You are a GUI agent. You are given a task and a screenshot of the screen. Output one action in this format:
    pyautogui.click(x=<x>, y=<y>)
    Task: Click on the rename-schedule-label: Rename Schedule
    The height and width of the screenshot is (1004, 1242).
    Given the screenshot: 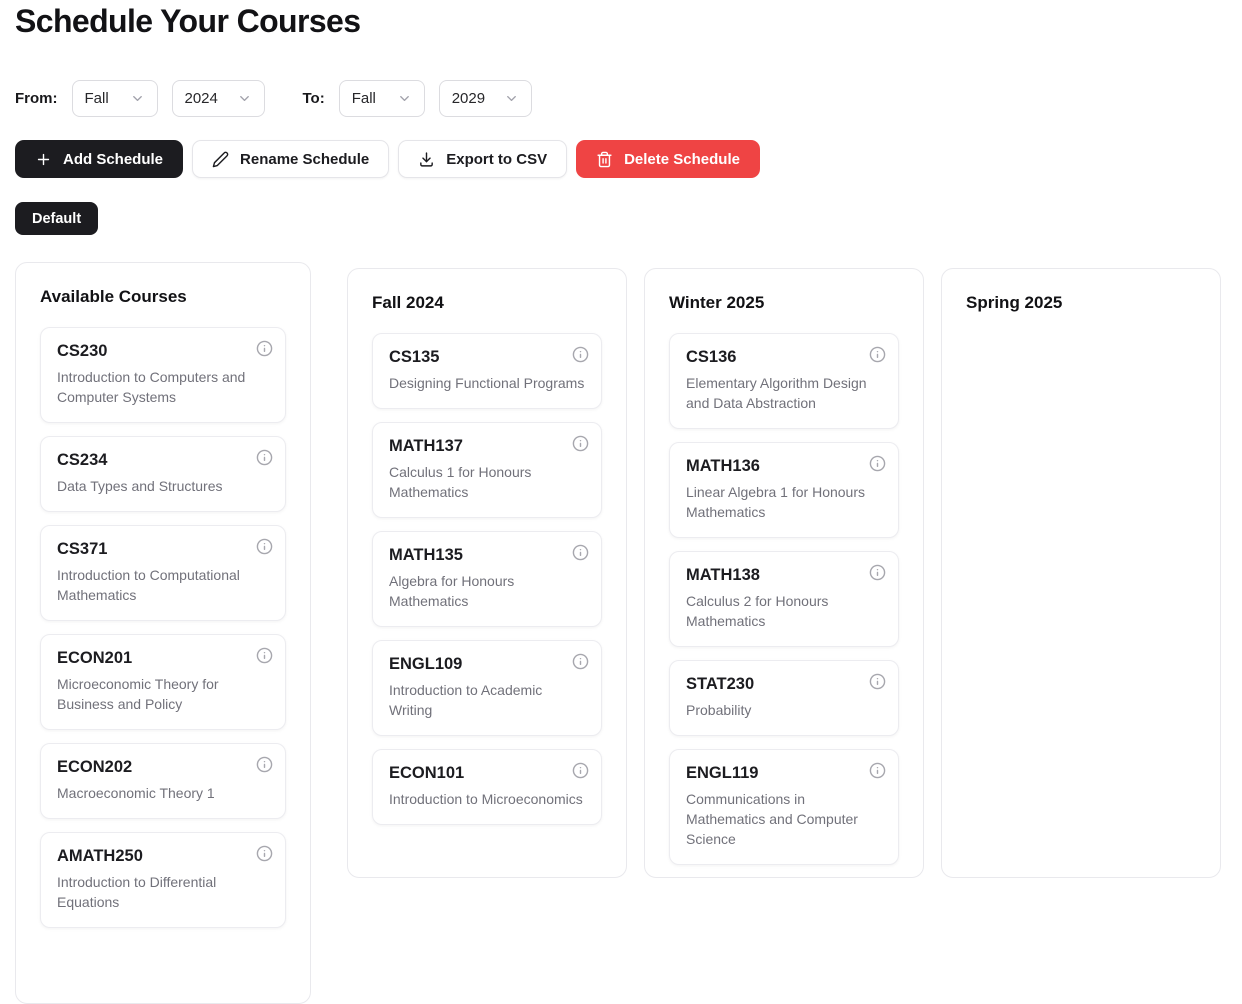 What is the action you would take?
    pyautogui.click(x=305, y=159)
    